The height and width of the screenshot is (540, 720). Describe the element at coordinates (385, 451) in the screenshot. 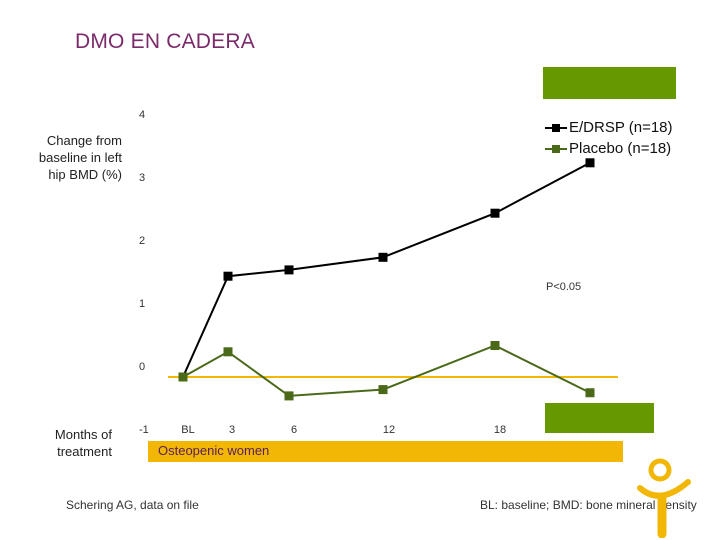

I see `subtitle-bar` at that location.